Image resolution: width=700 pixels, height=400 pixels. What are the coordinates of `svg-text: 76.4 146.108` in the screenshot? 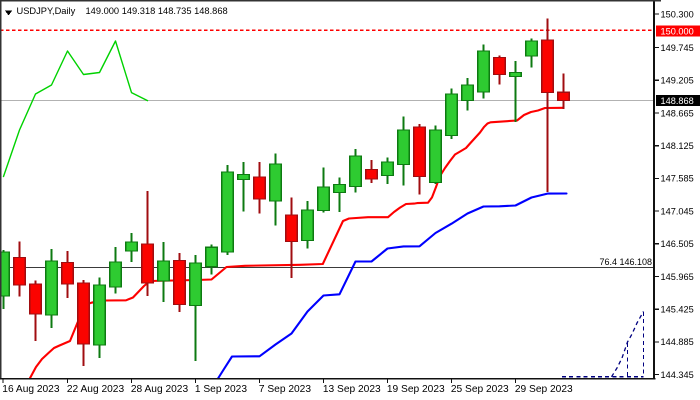 It's located at (625, 262).